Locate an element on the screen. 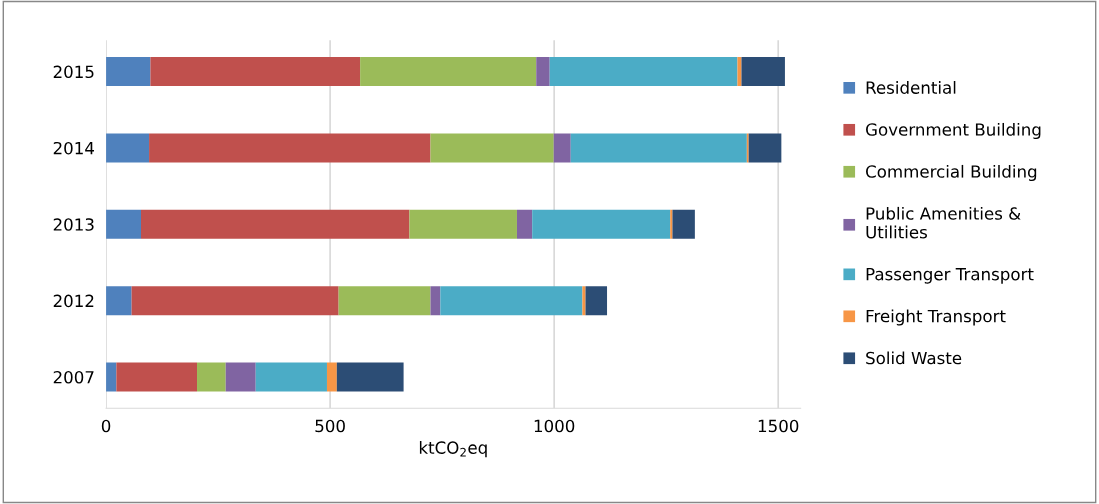 The width and height of the screenshot is (1099, 504). x-tick-label: 0 is located at coordinates (106, 426).